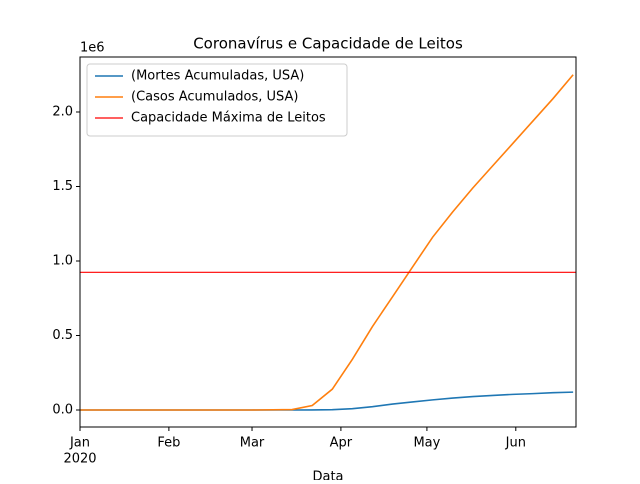 The height and width of the screenshot is (484, 640). I want to click on x-tick-label: Apr, so click(341, 443).